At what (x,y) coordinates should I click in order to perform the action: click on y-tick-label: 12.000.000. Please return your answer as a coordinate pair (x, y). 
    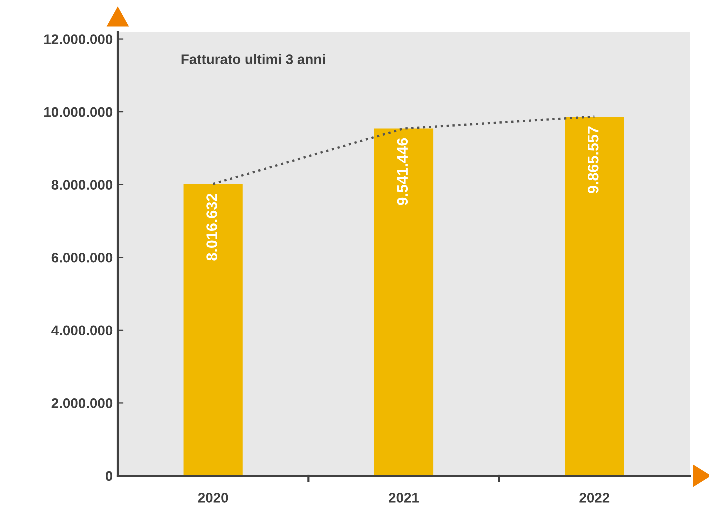
    Looking at the image, I should click on (78, 39).